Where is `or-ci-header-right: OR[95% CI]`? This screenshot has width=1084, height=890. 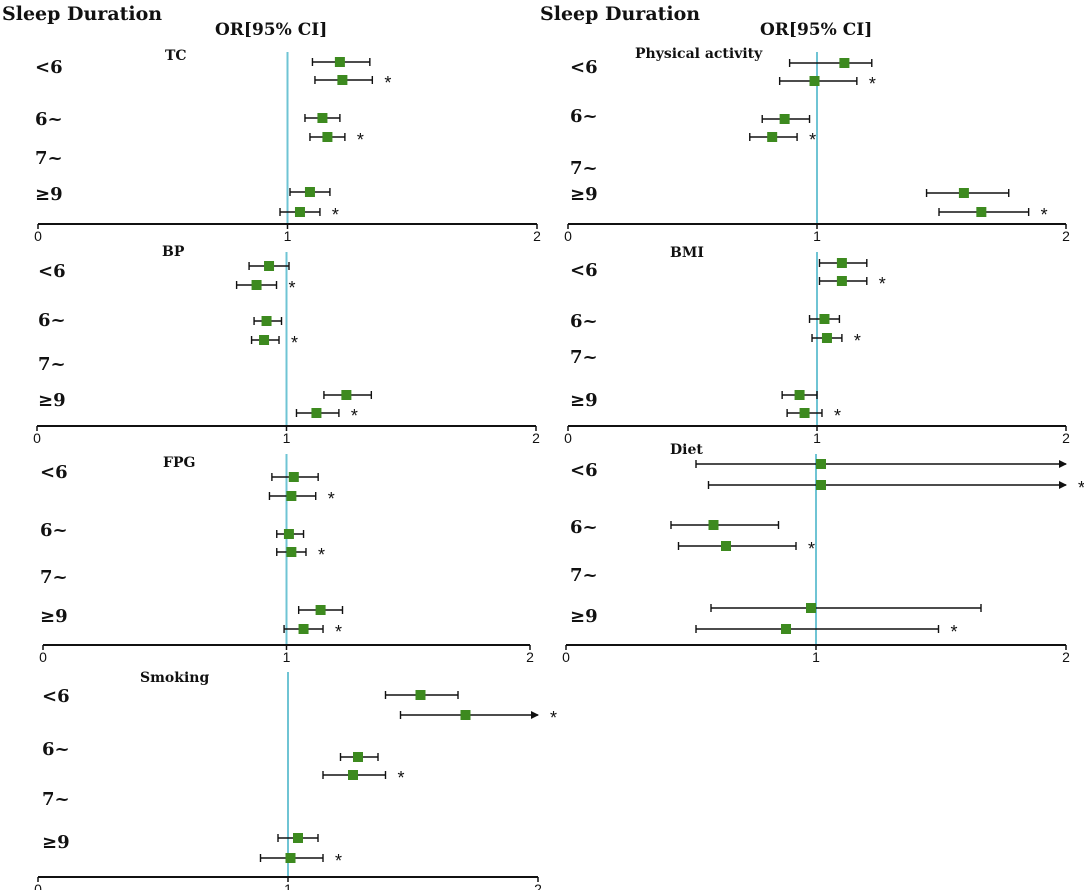
or-ci-header-right: OR[95% CI] is located at coordinates (816, 30).